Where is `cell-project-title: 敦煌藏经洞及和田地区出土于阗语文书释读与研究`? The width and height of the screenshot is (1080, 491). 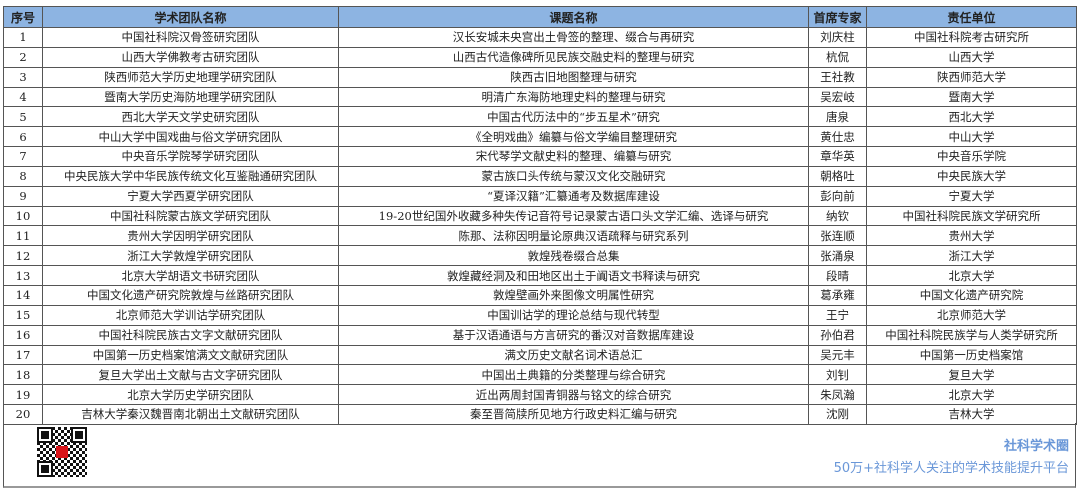
cell-project-title: 敦煌藏经洞及和田地区出土于阗语文书释读与研究 is located at coordinates (573, 275).